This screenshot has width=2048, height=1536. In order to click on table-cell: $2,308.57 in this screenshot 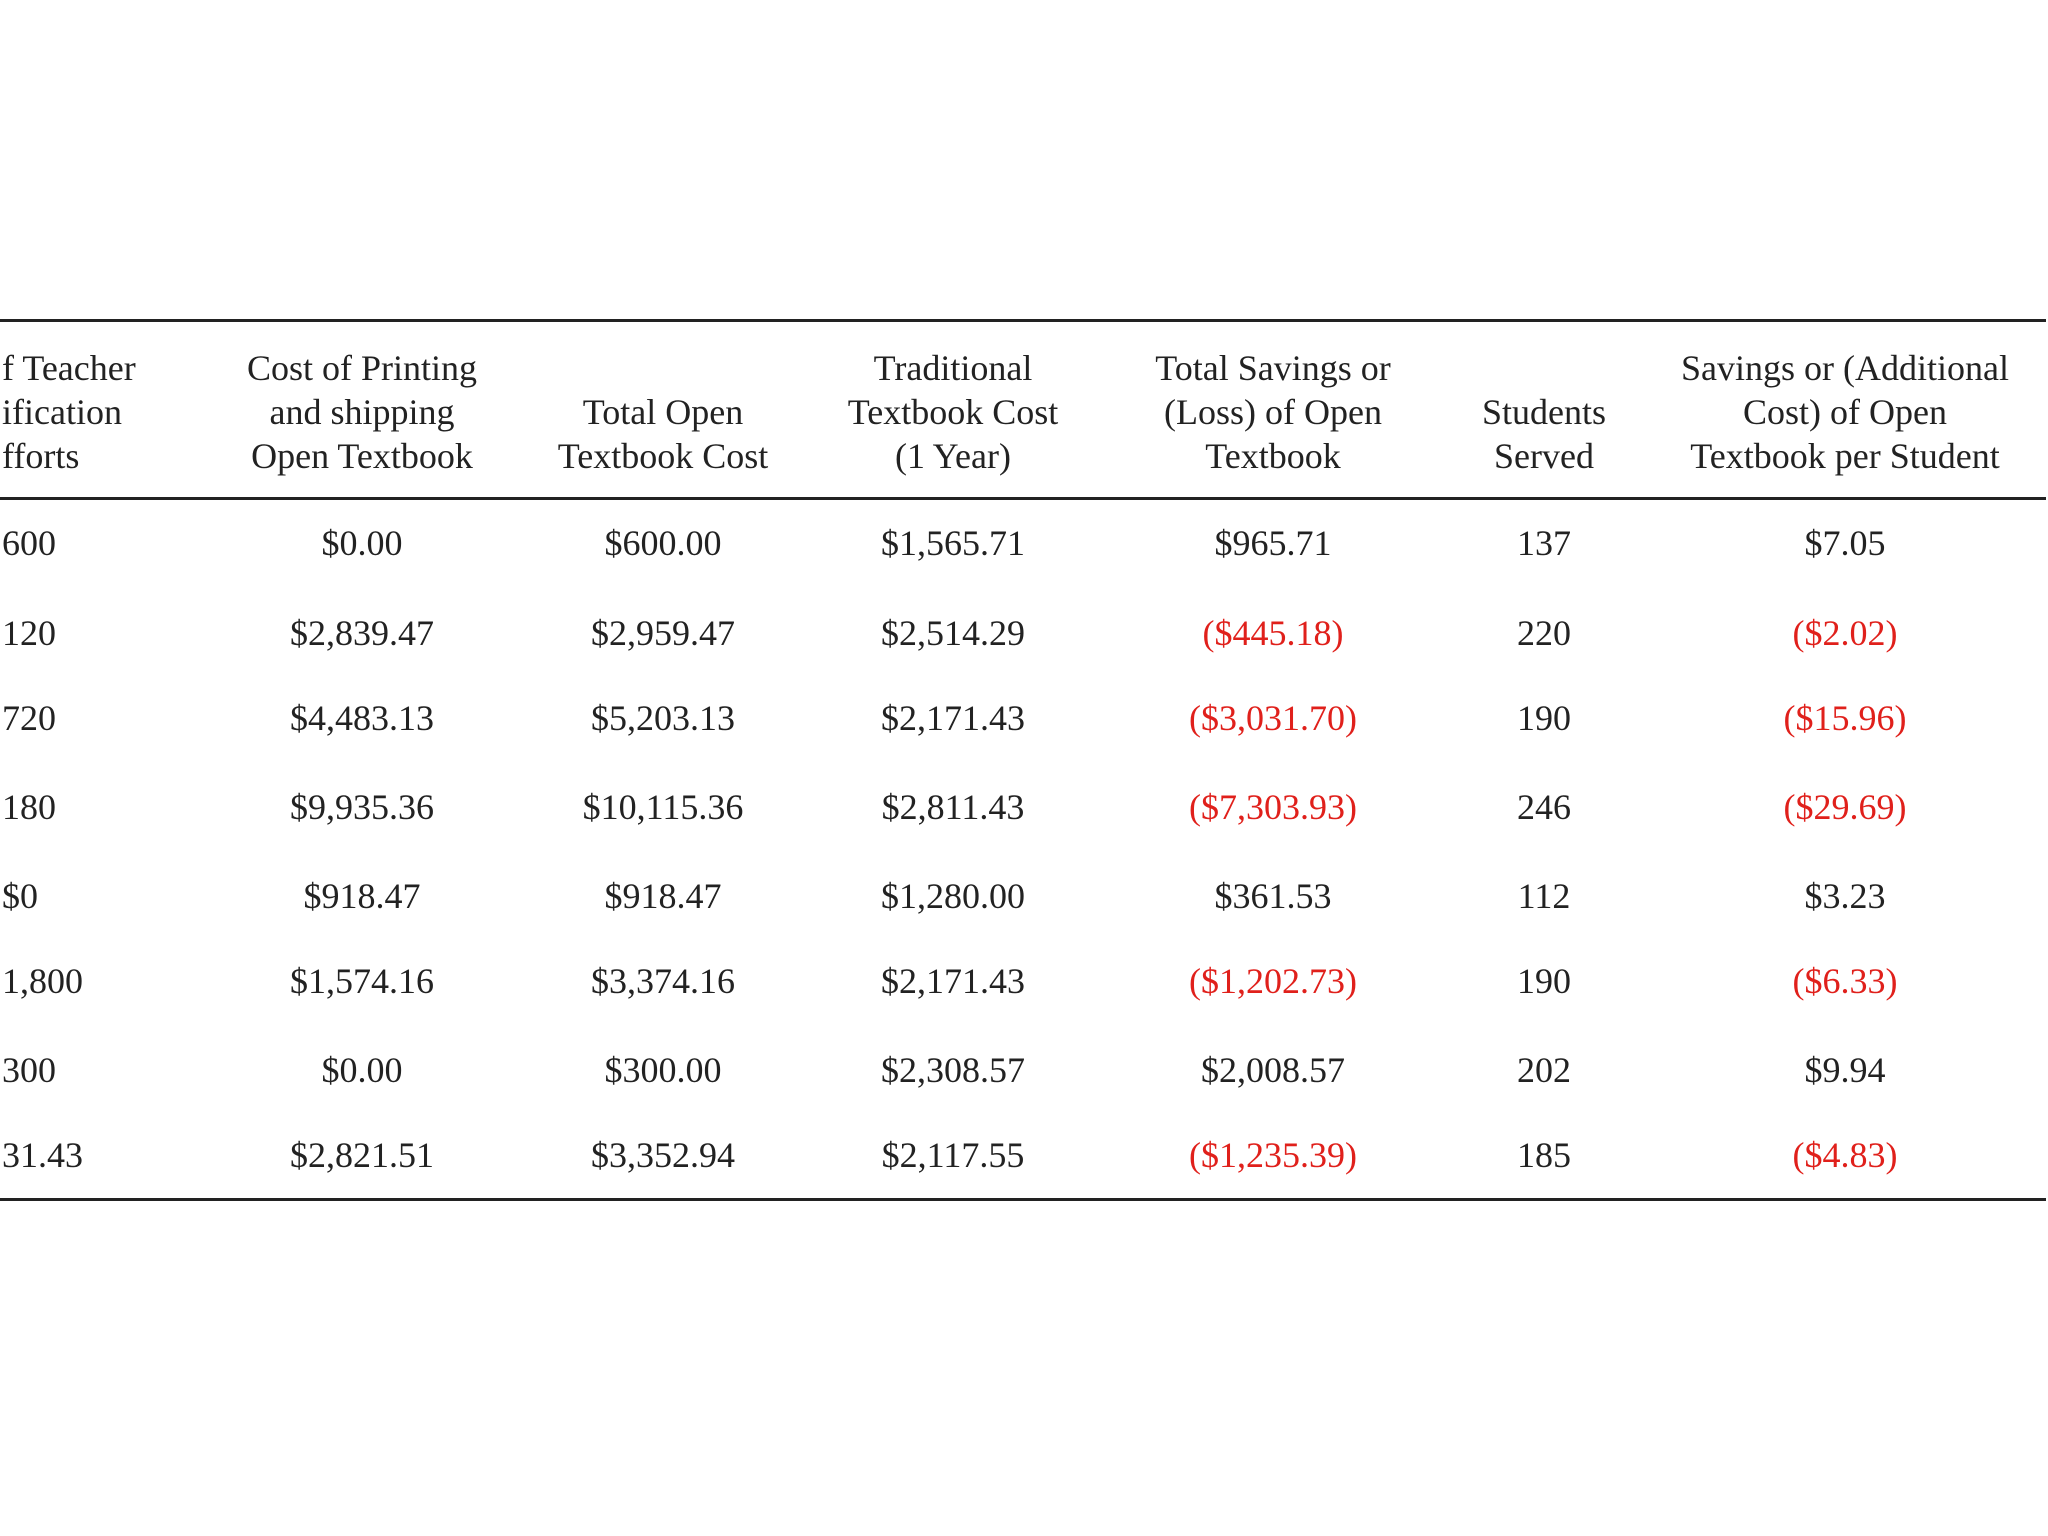, I will do `click(953, 1070)`.